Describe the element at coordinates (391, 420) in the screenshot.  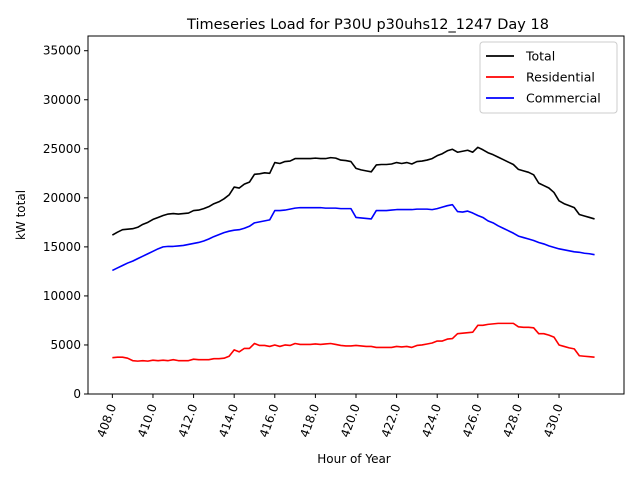
I see `x-tick-label: 422.0` at that location.